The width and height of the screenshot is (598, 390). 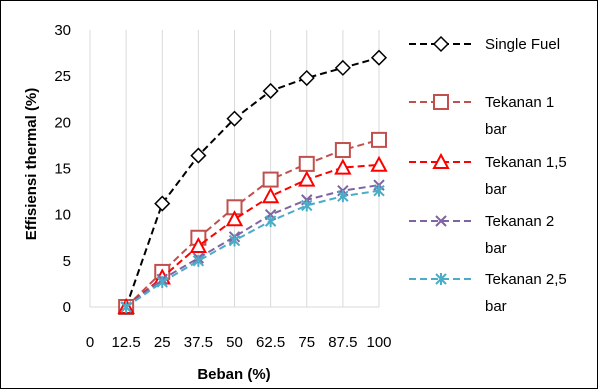 What do you see at coordinates (62, 215) in the screenshot?
I see `y-tick-label: 10` at bounding box center [62, 215].